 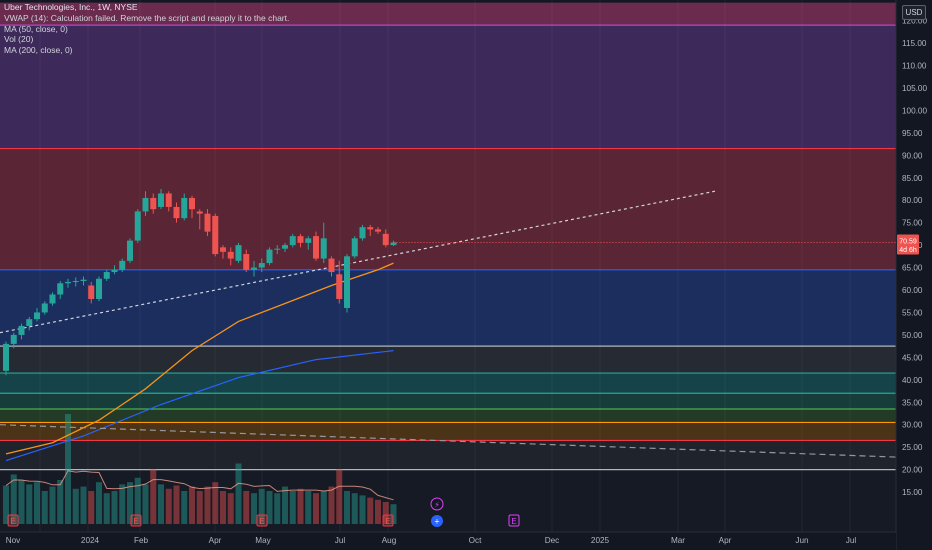 I want to click on last-price-badge-bg, so click(x=908, y=244).